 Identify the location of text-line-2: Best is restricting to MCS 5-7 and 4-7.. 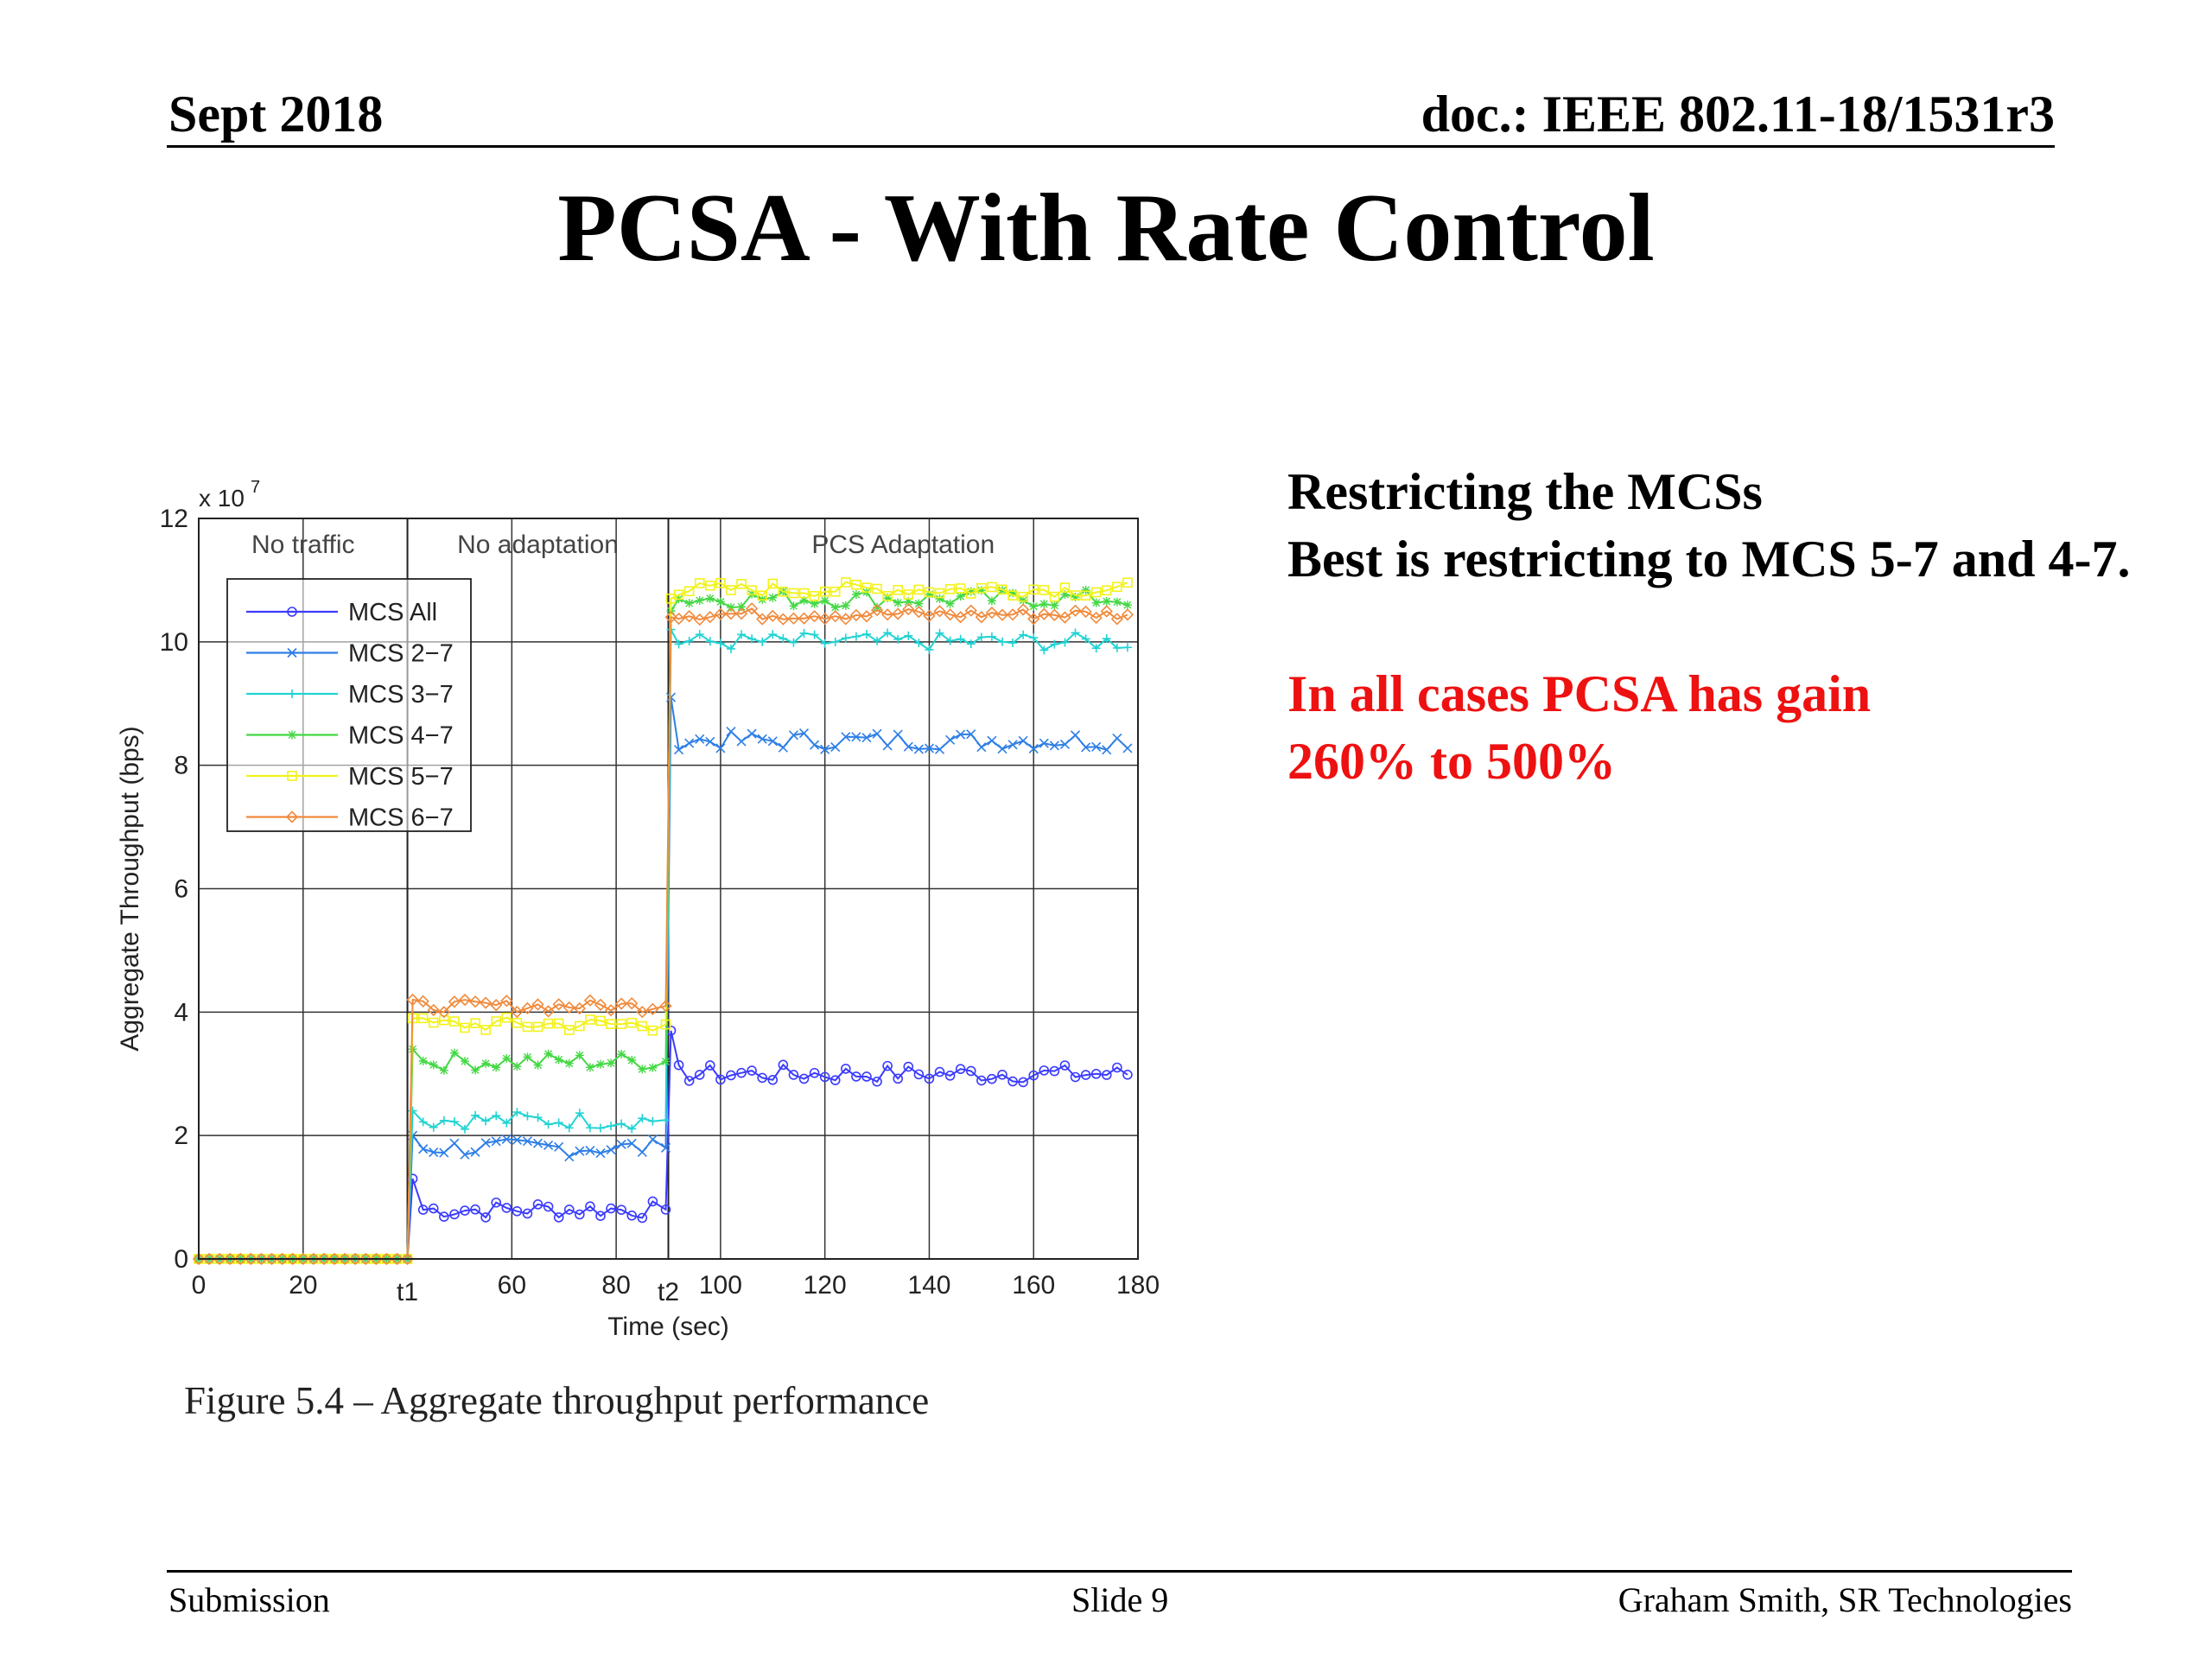
(1709, 559).